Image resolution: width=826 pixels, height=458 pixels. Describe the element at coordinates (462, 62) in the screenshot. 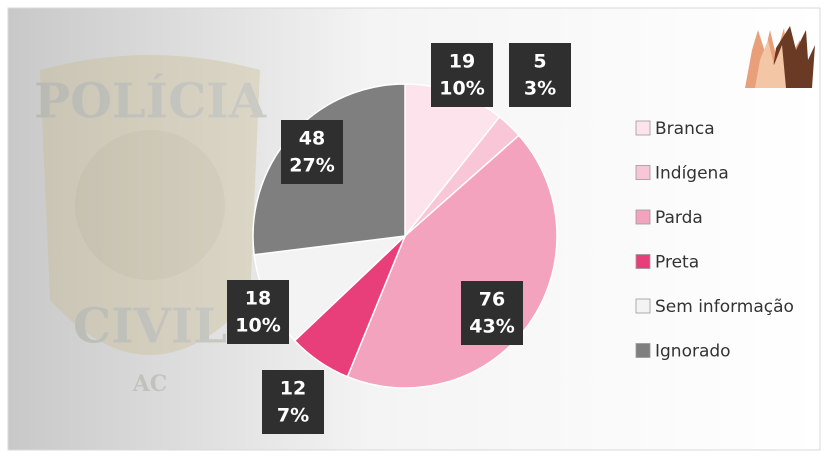

I see `data-label: 19` at that location.